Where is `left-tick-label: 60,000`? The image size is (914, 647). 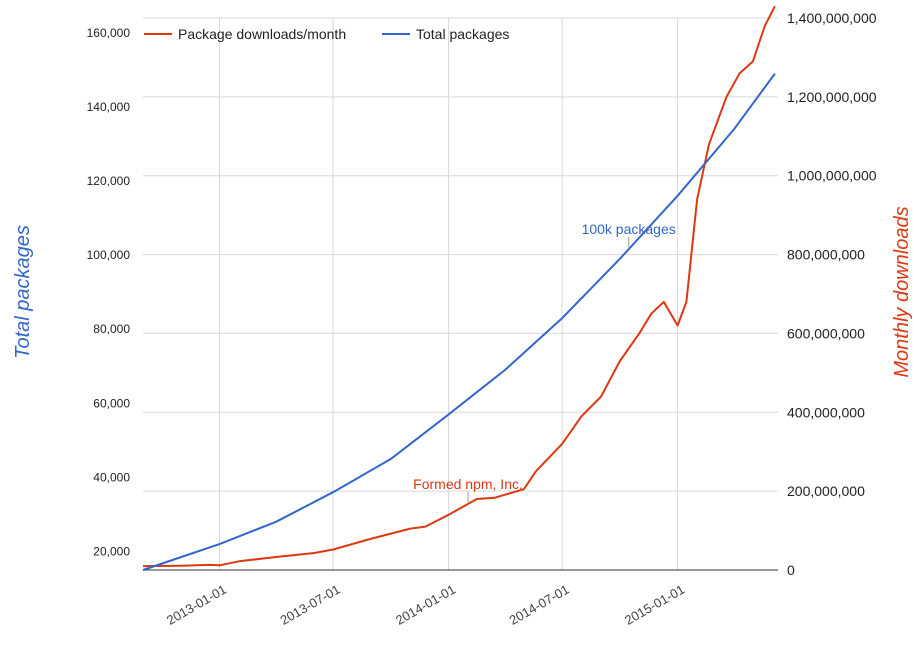 left-tick-label: 60,000 is located at coordinates (111, 403).